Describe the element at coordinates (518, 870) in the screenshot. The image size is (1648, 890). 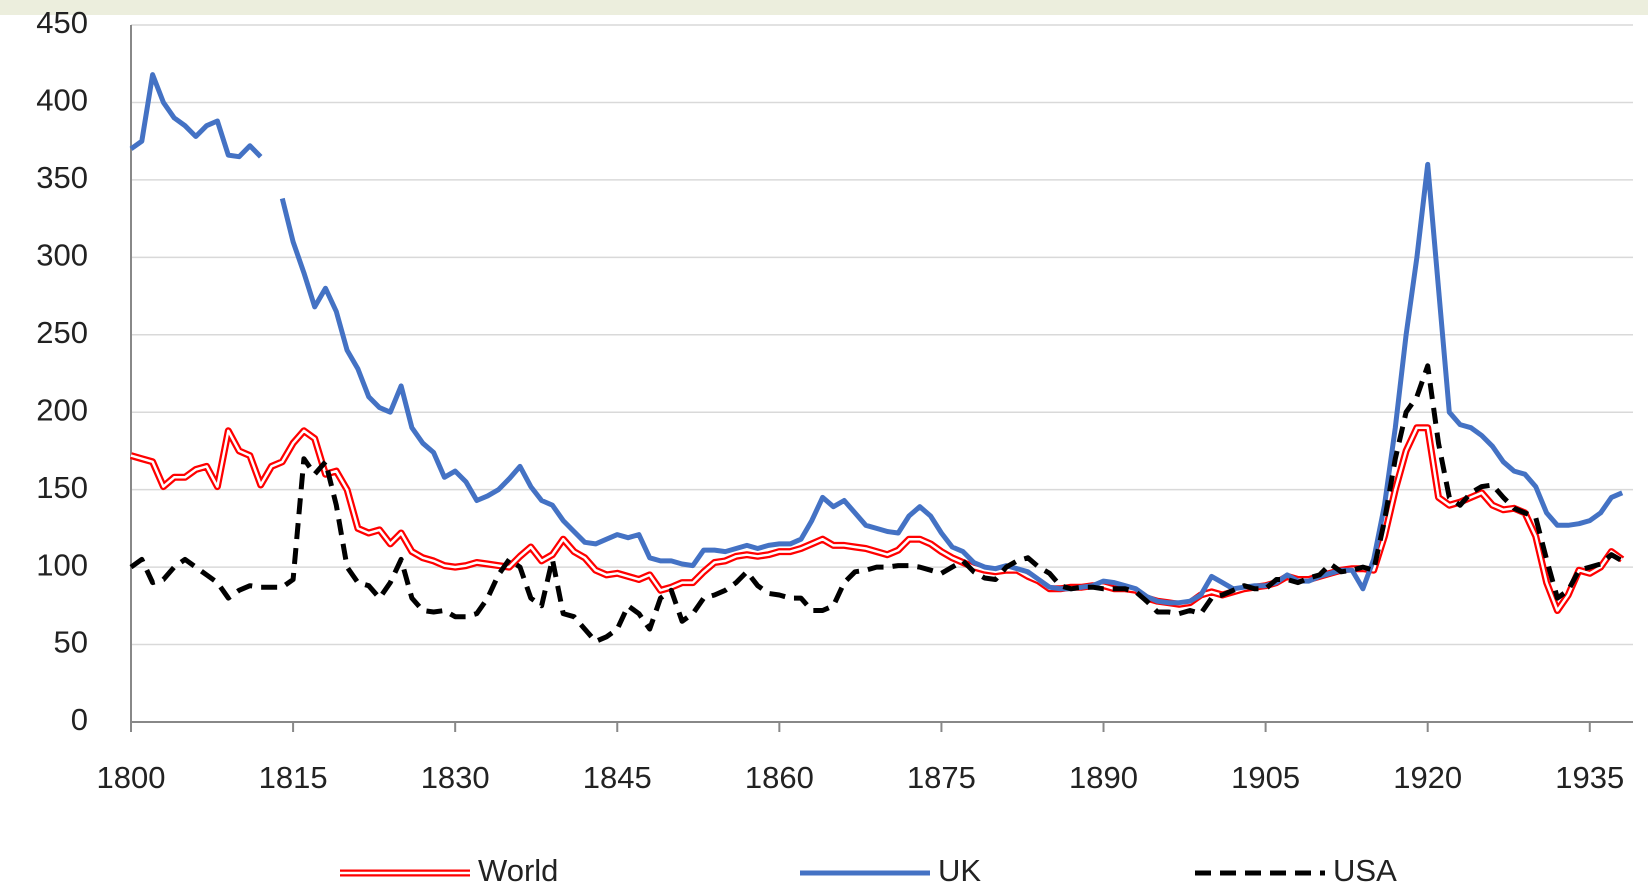
I see `legend-label: World` at that location.